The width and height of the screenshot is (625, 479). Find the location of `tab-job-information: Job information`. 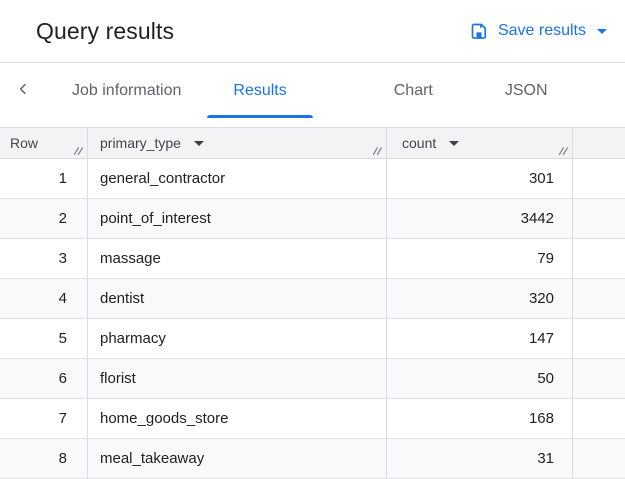

tab-job-information: Job information is located at coordinates (126, 90).